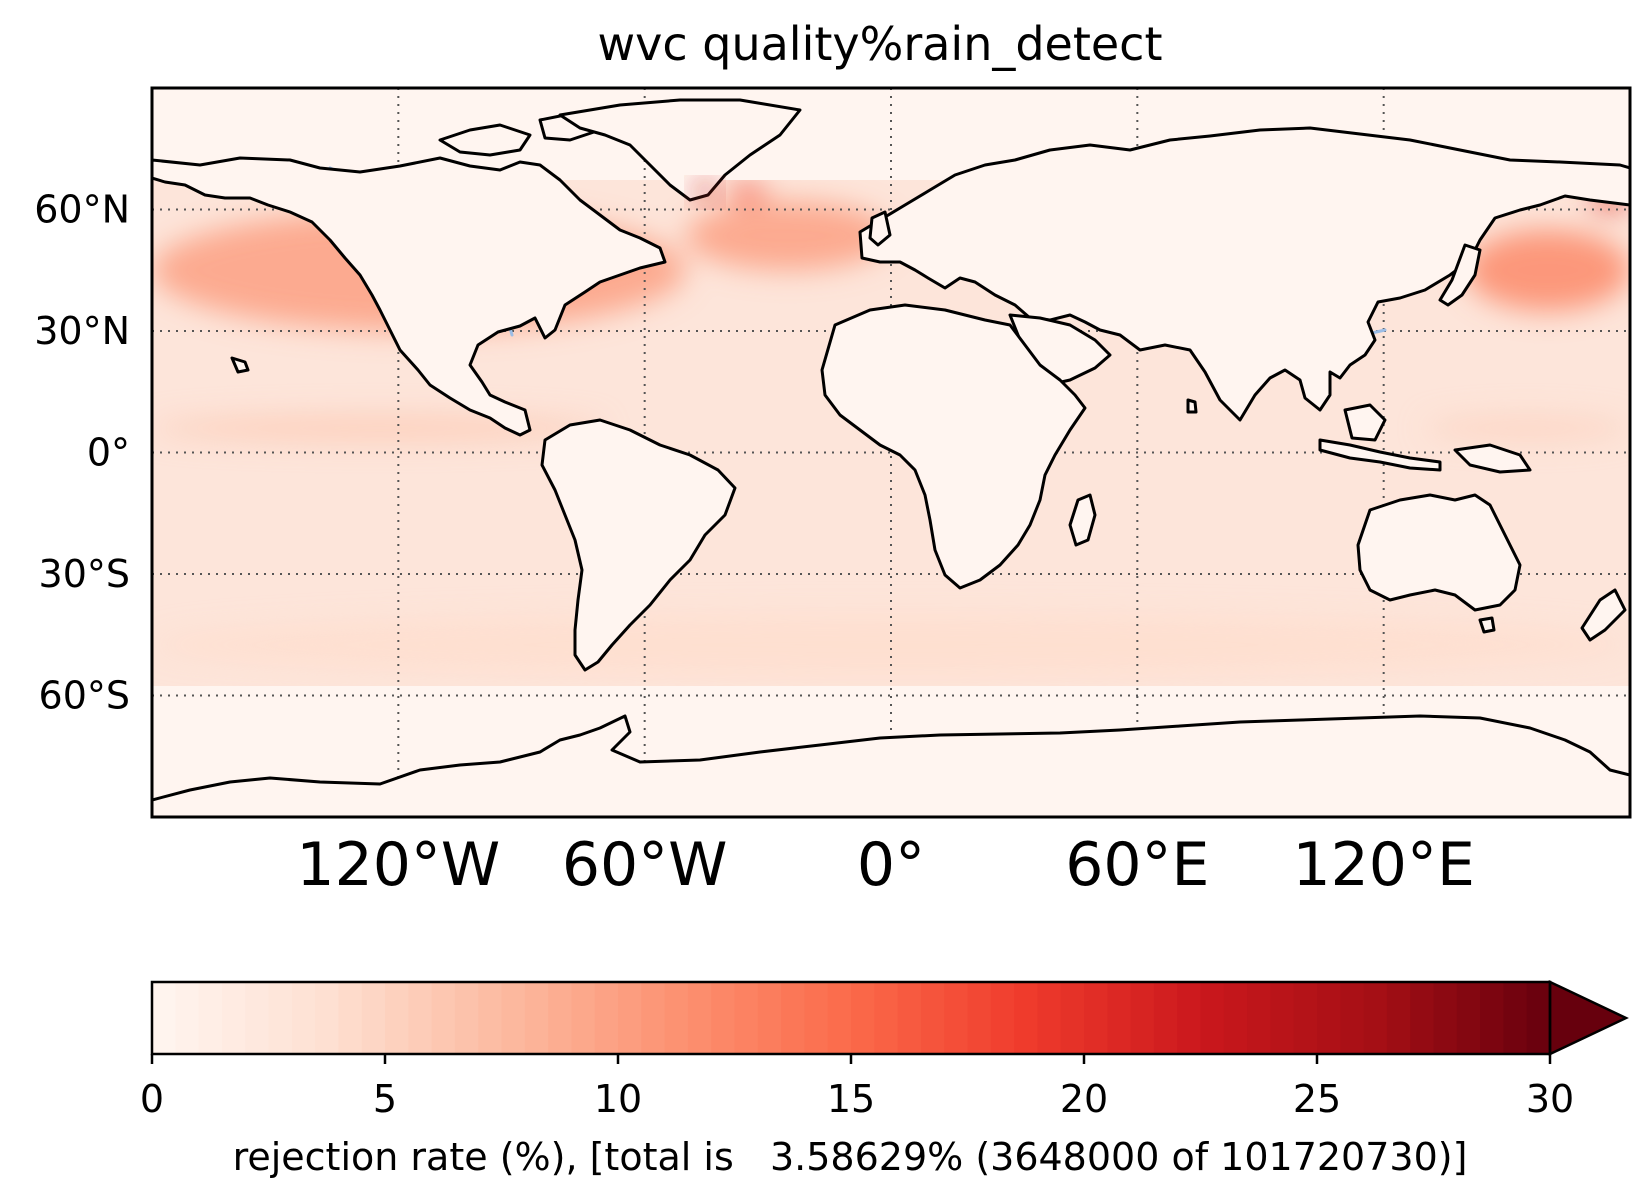  I want to click on landmass-south-america, so click(638, 545).